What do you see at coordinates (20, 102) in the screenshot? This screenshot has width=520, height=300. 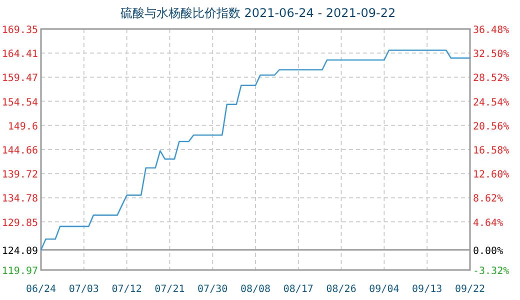 I see `y-tick-label: 154.54` at bounding box center [20, 102].